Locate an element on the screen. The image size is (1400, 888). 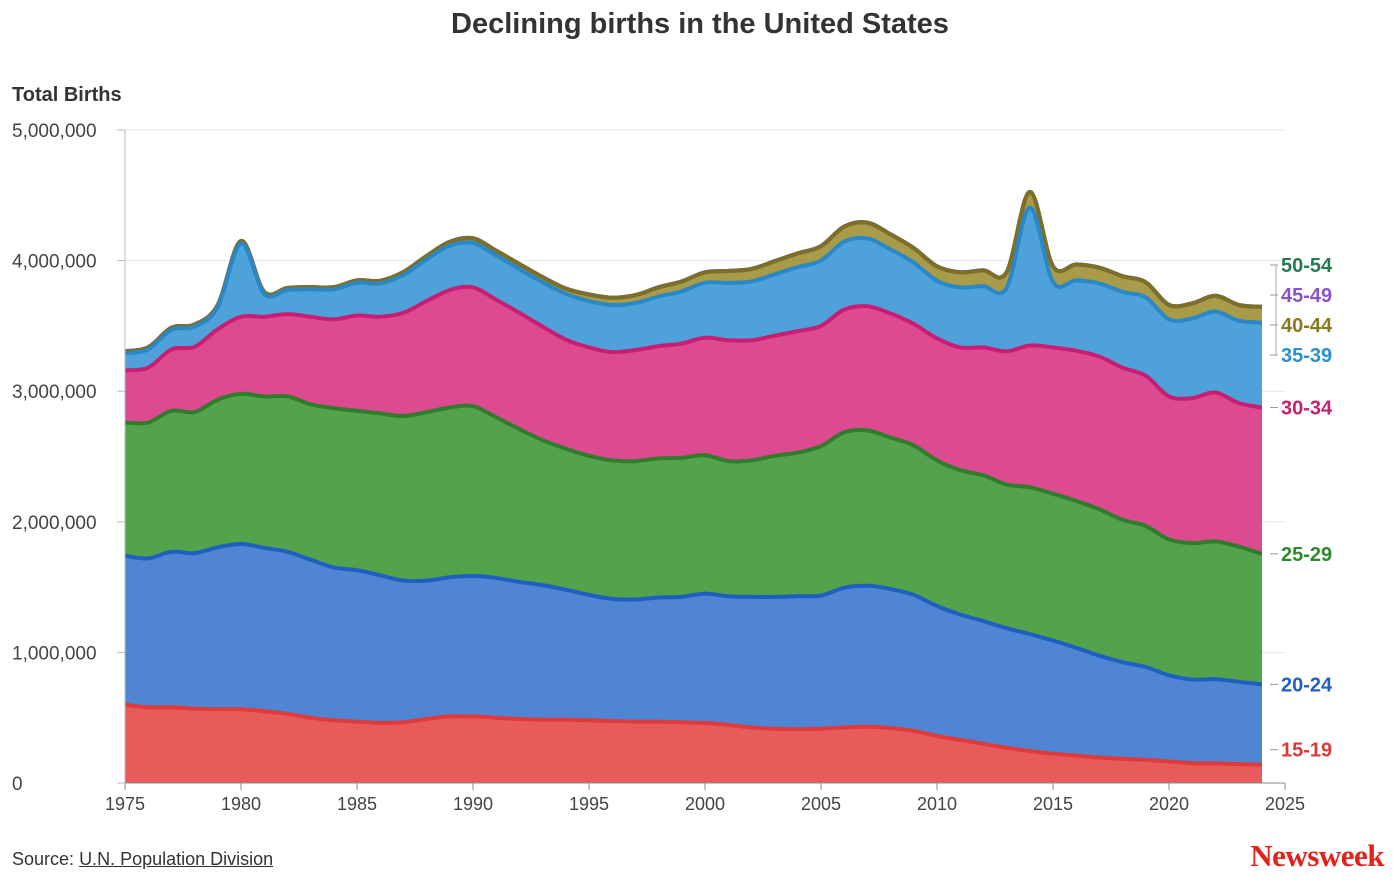
source-link: U.N. Population Division is located at coordinates (176, 859).